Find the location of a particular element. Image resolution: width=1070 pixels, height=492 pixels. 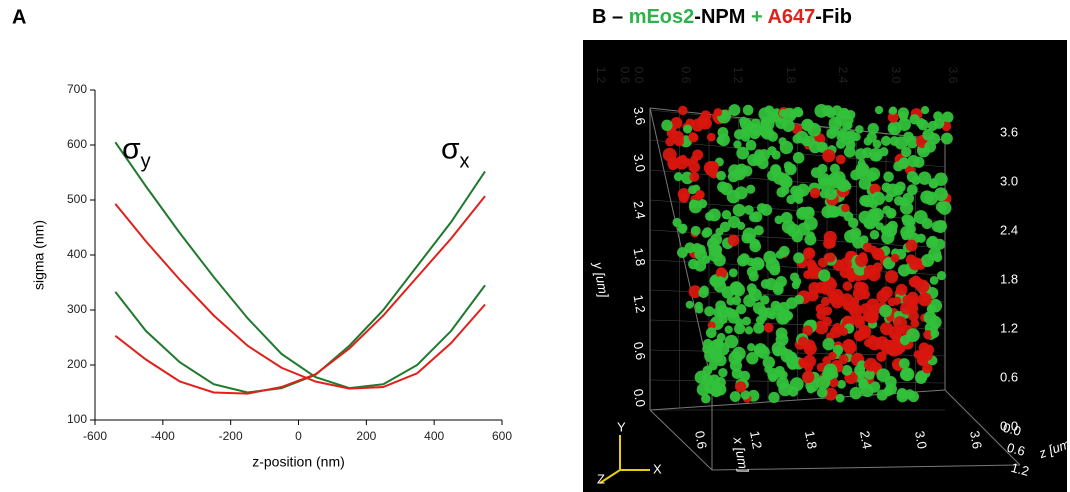

bottom-tick-label: 3.6 is located at coordinates (976, 440).